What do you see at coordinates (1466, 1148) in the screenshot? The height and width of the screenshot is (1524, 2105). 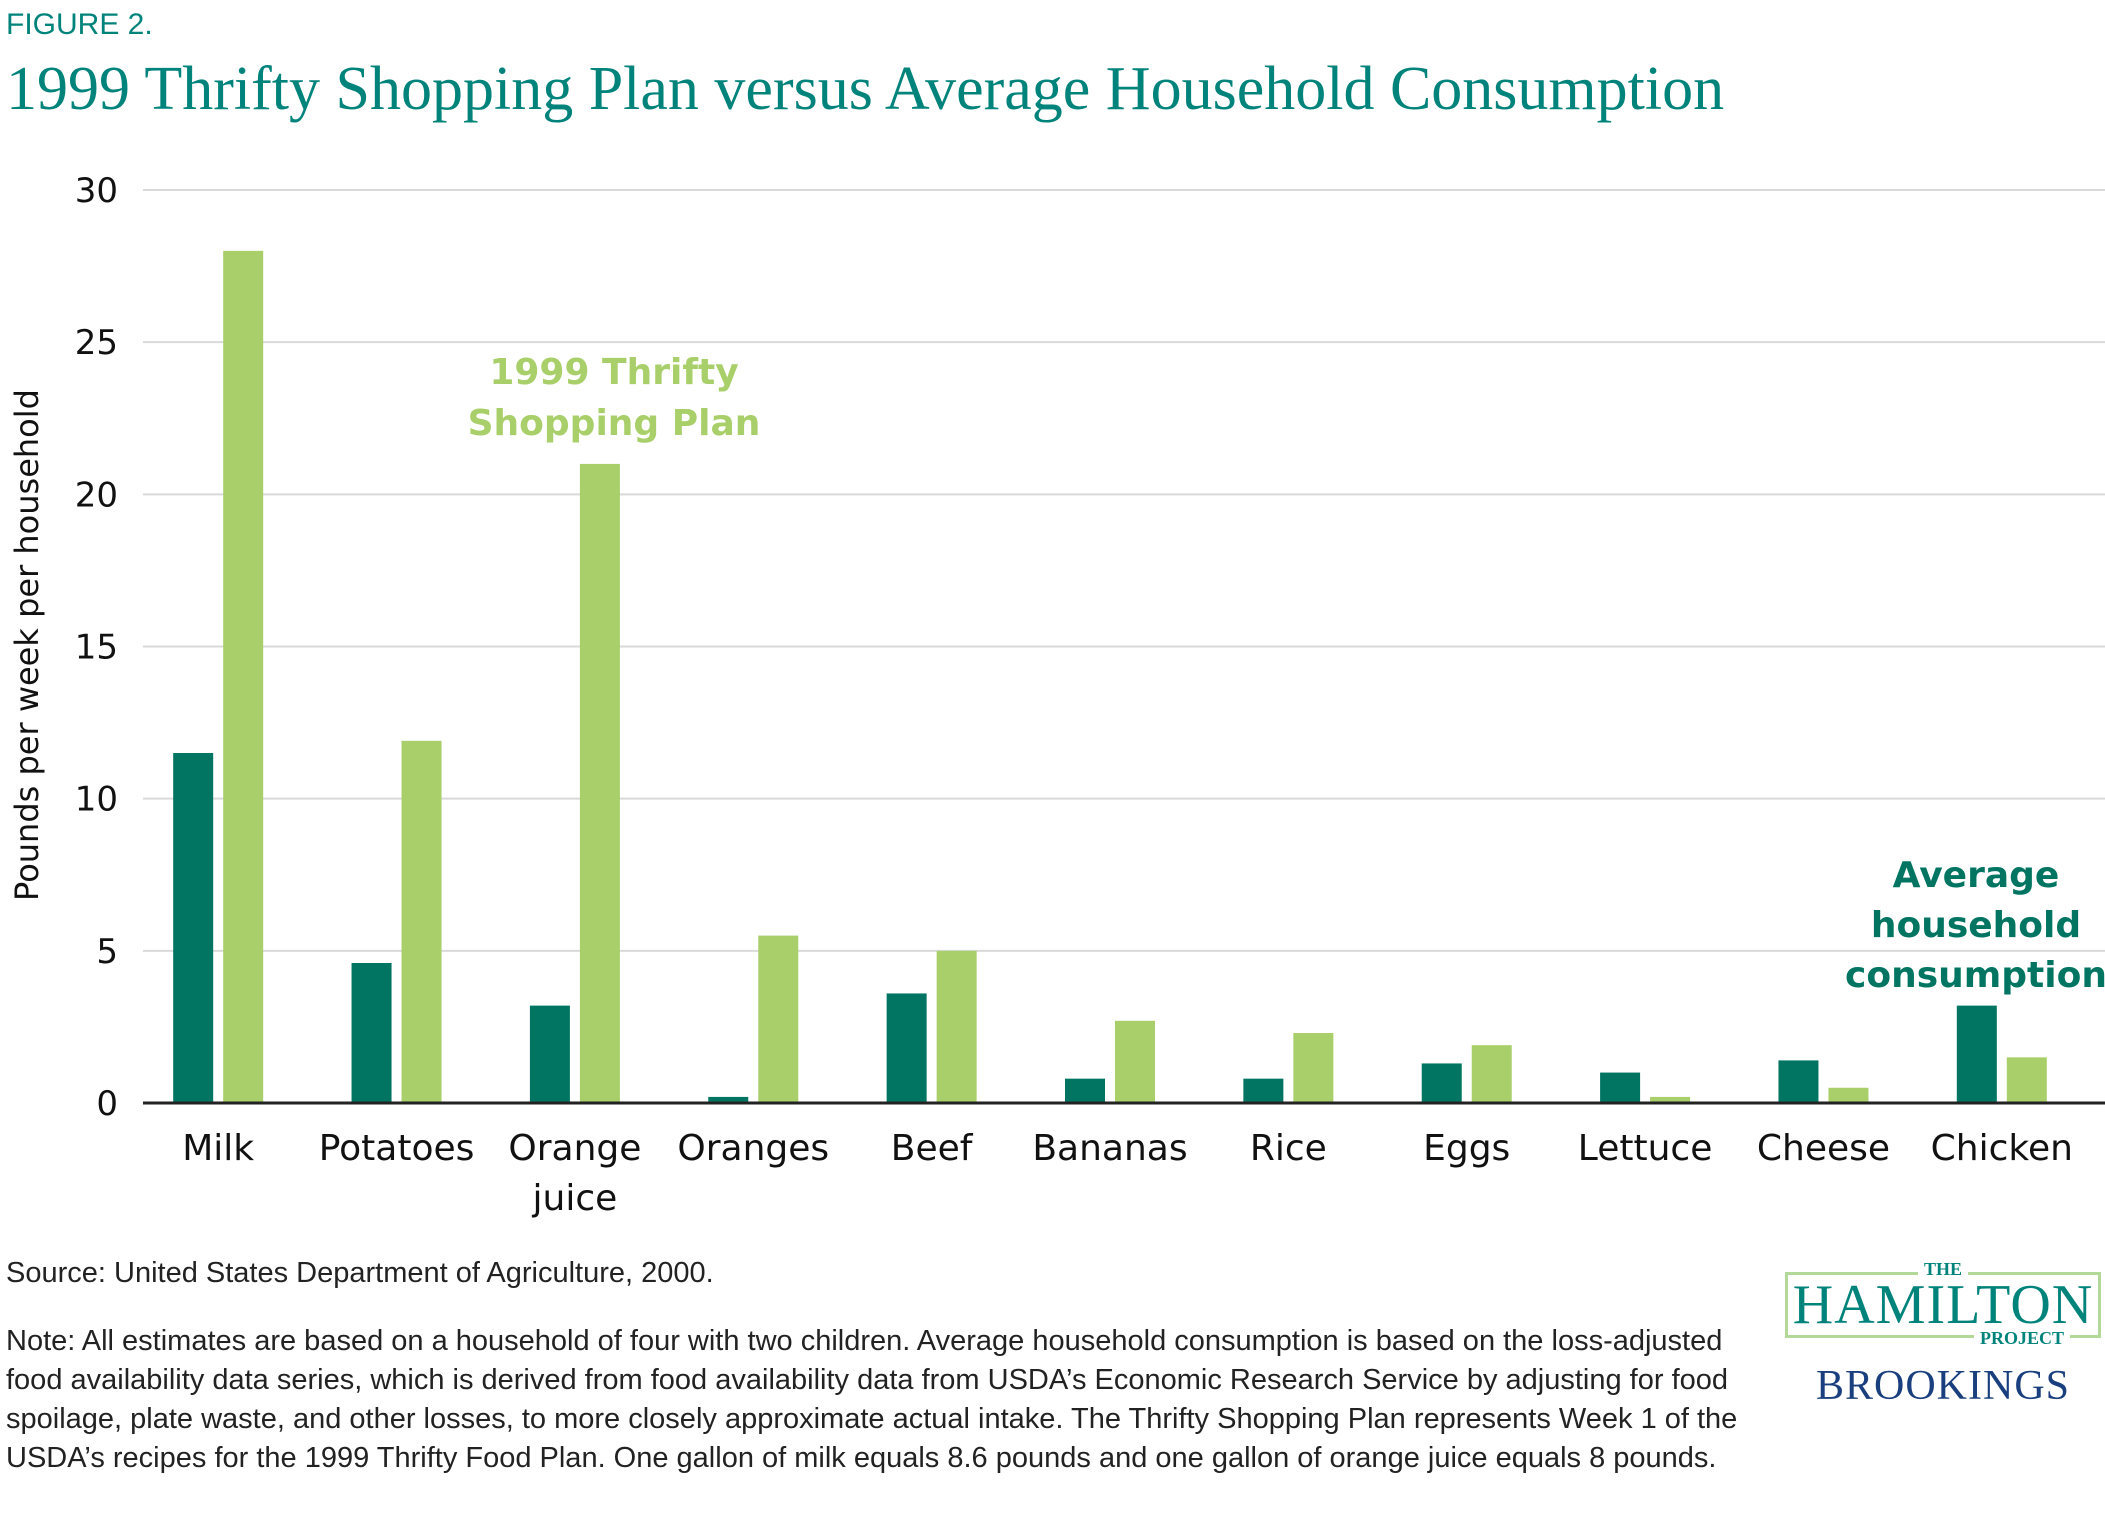 I see `x-tick-label: Eggs` at bounding box center [1466, 1148].